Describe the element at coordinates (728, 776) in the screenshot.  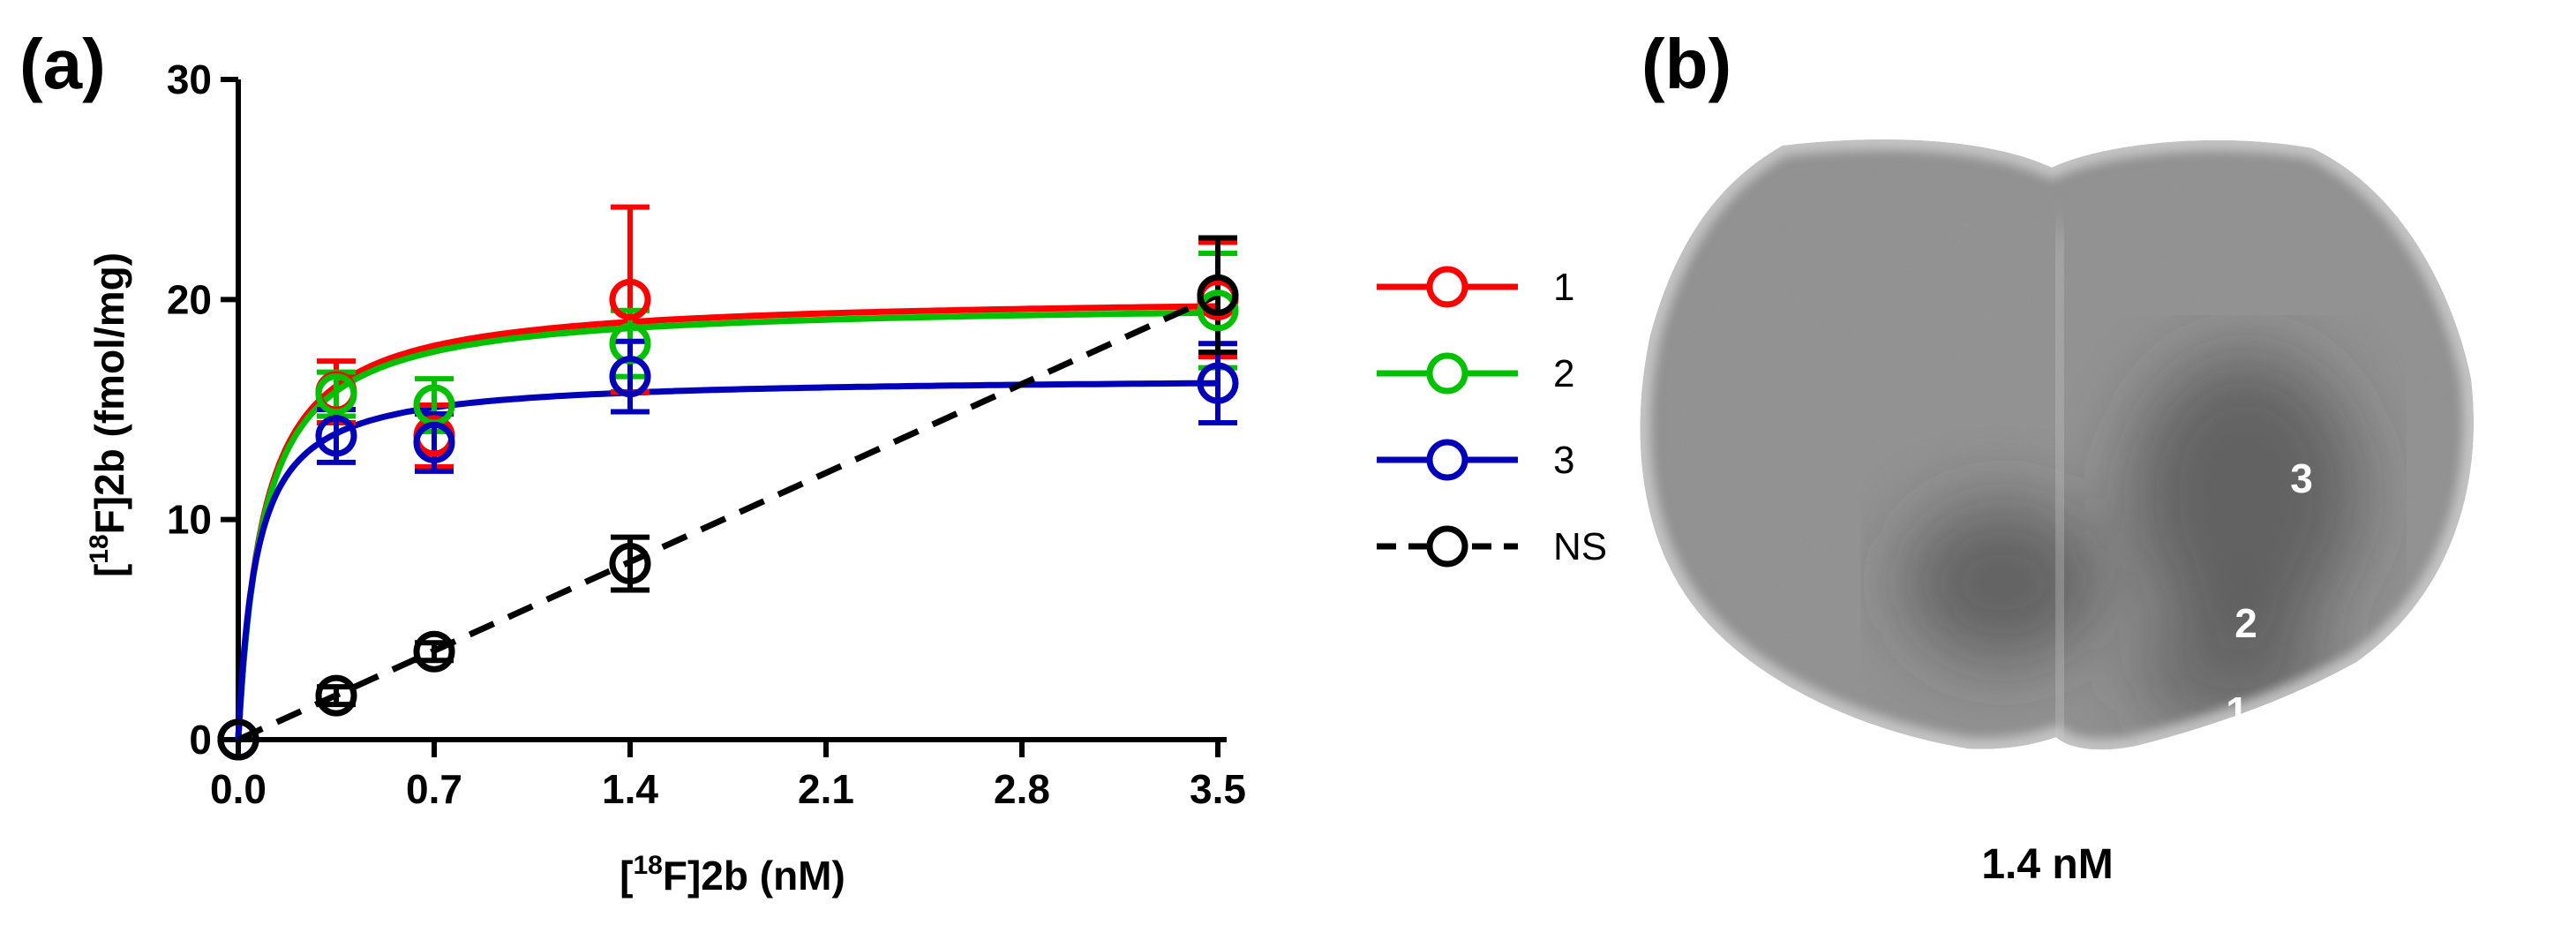
I see `x-ticks: 0.0 0.7 1.4 2.1 2.8 3.5` at that location.